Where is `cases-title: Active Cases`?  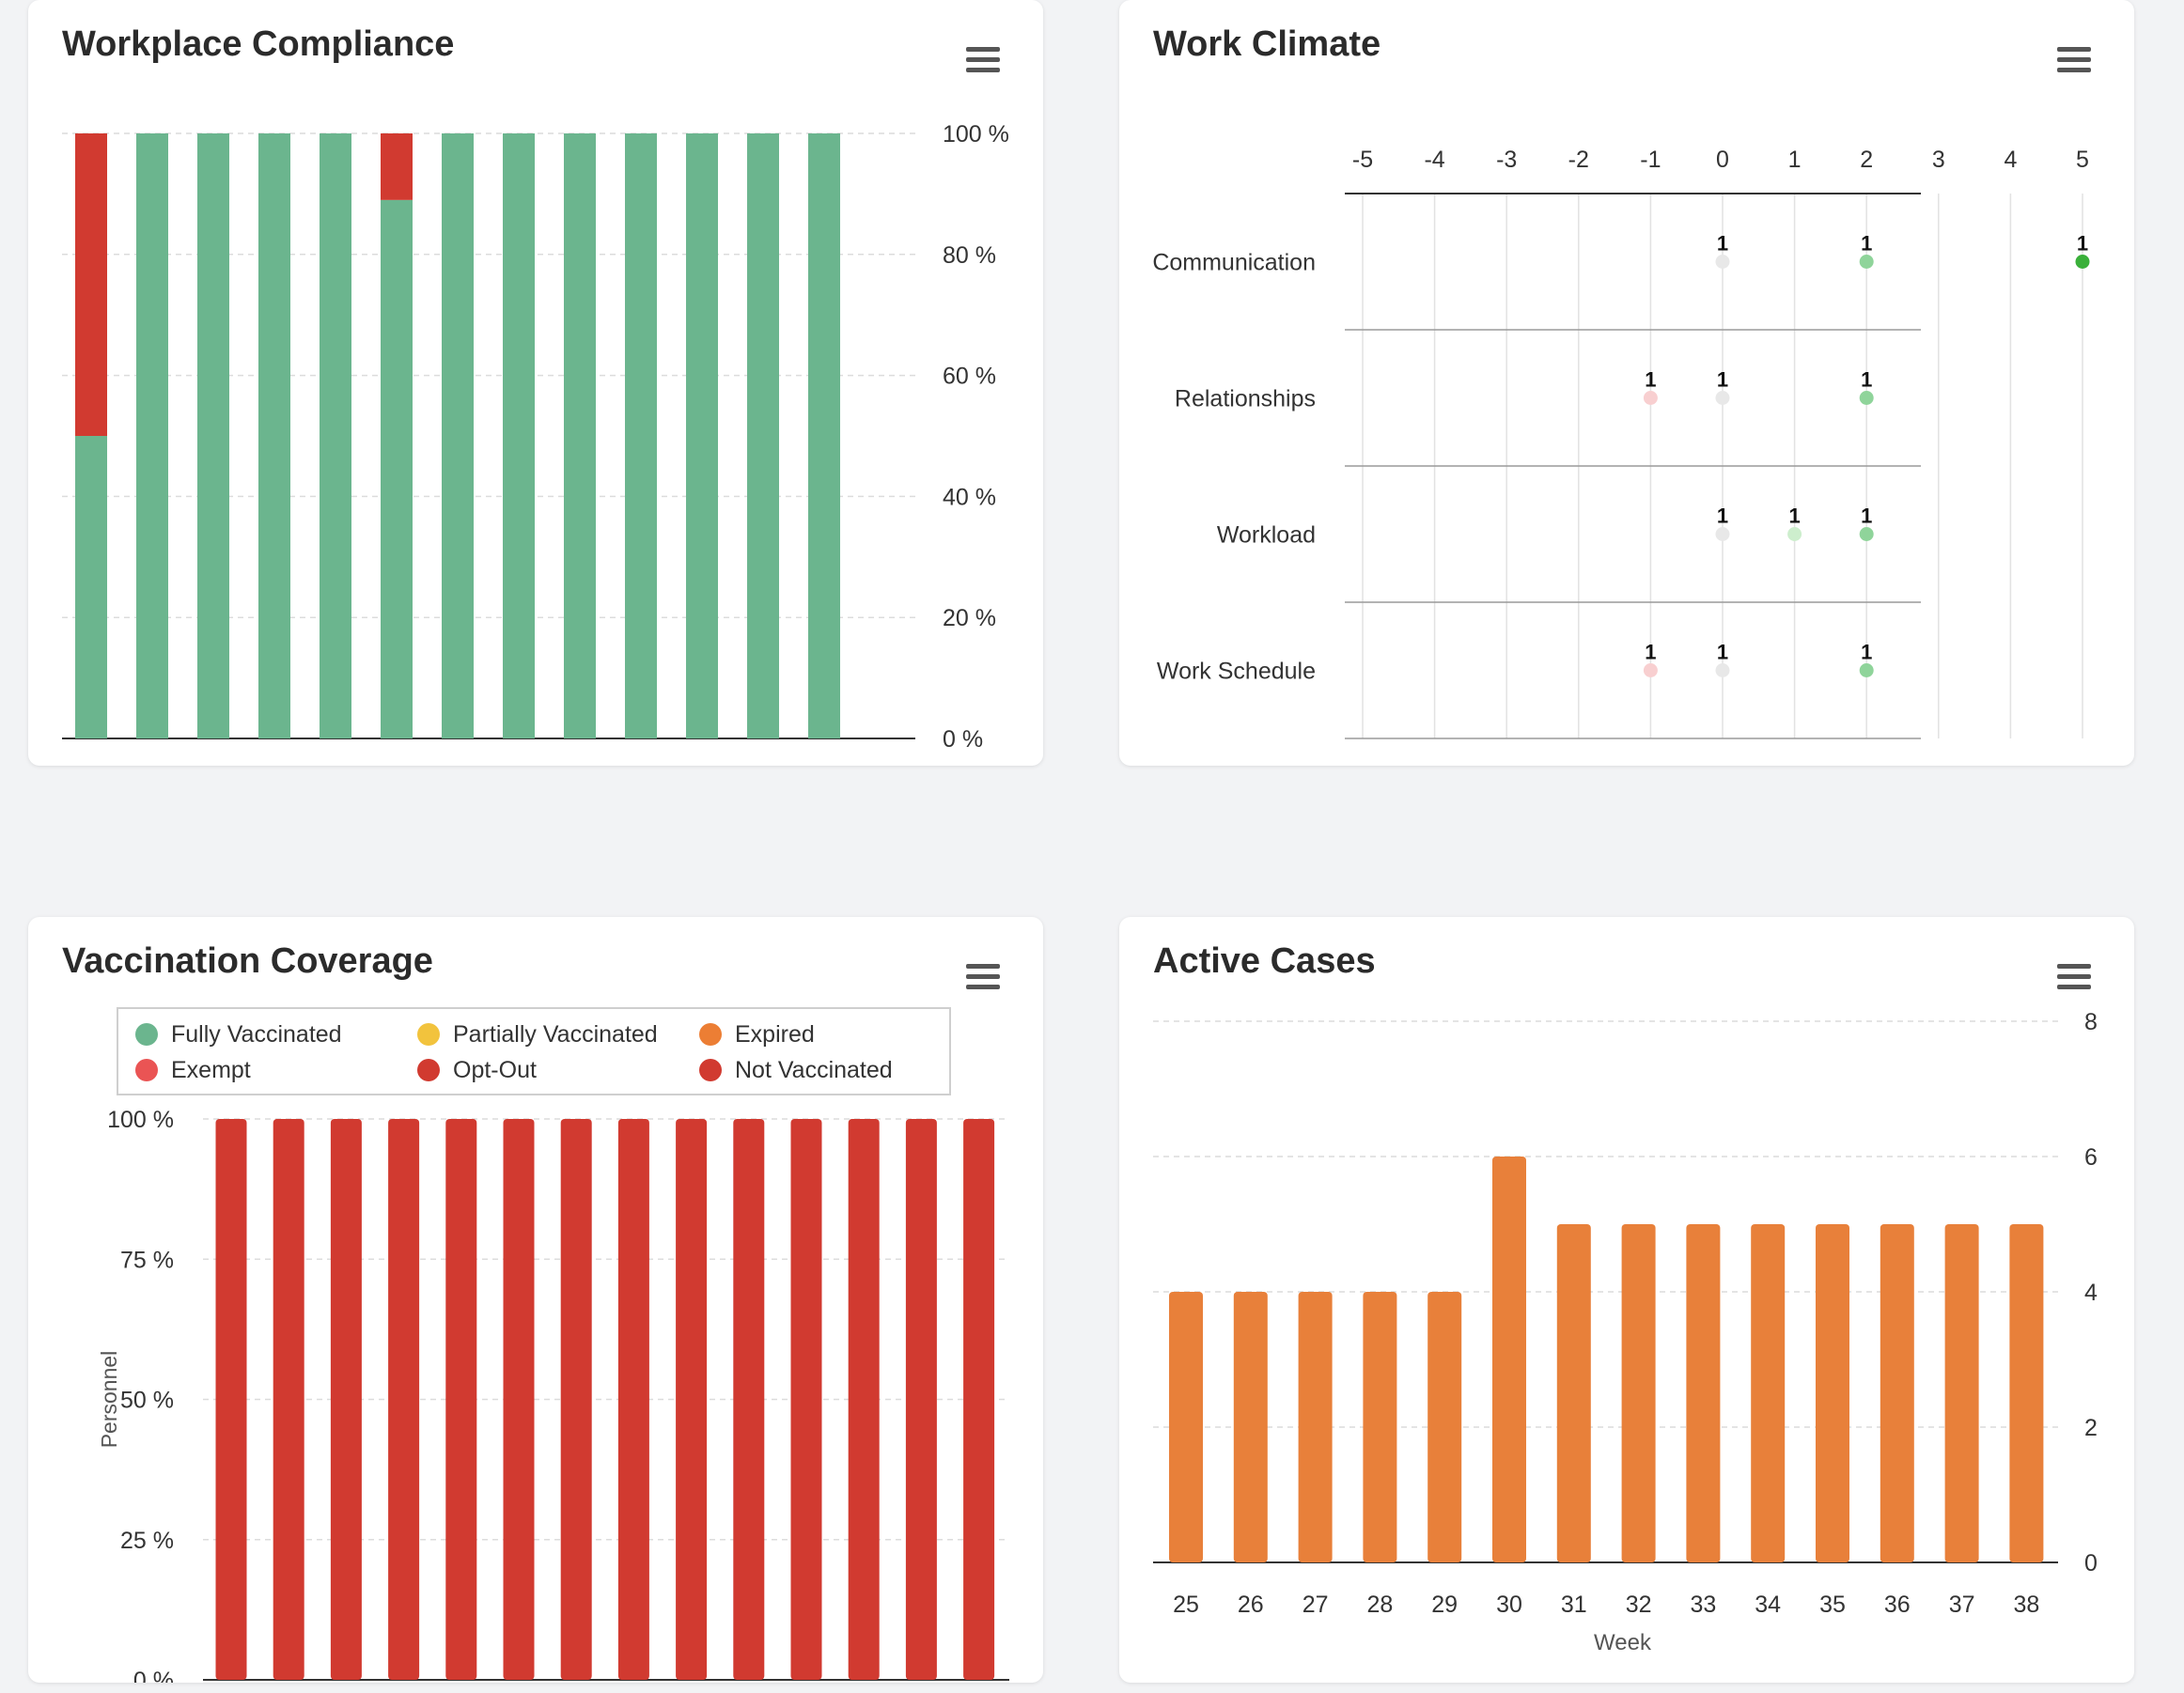
cases-title: Active Cases is located at coordinates (1264, 961).